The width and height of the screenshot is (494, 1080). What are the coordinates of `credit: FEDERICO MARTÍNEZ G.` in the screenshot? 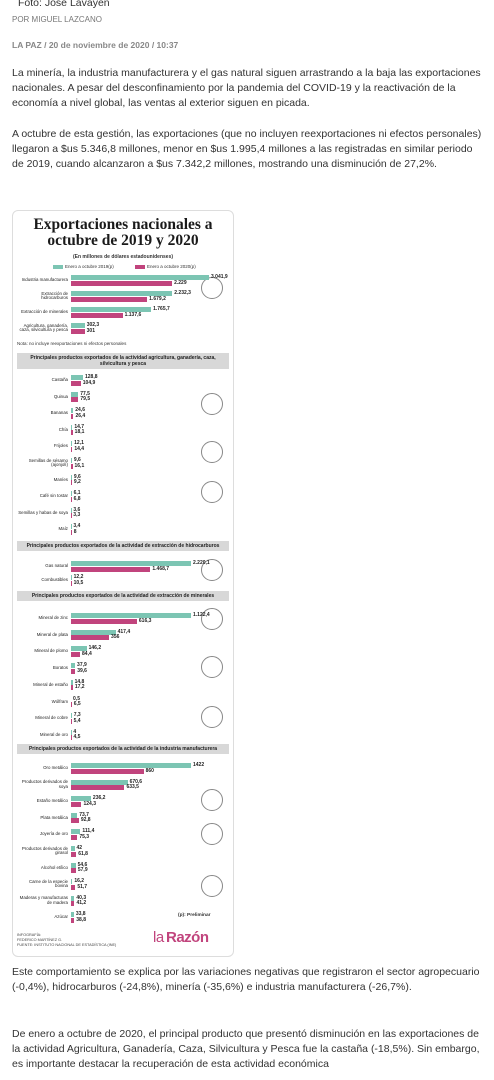 It's located at (40, 940).